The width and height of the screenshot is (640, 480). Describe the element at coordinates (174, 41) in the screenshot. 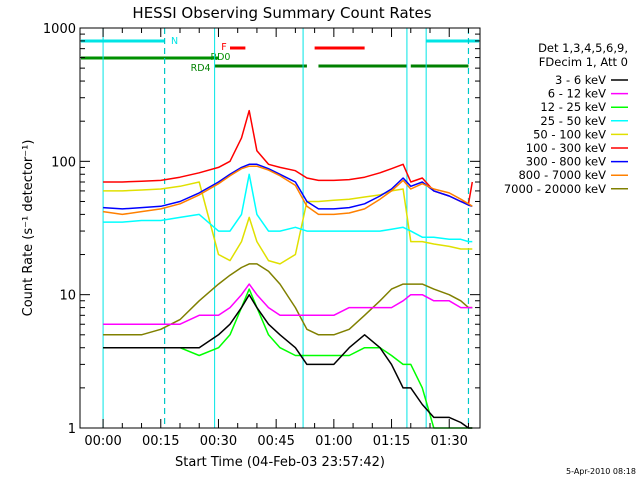

I see `flag-label: N` at that location.